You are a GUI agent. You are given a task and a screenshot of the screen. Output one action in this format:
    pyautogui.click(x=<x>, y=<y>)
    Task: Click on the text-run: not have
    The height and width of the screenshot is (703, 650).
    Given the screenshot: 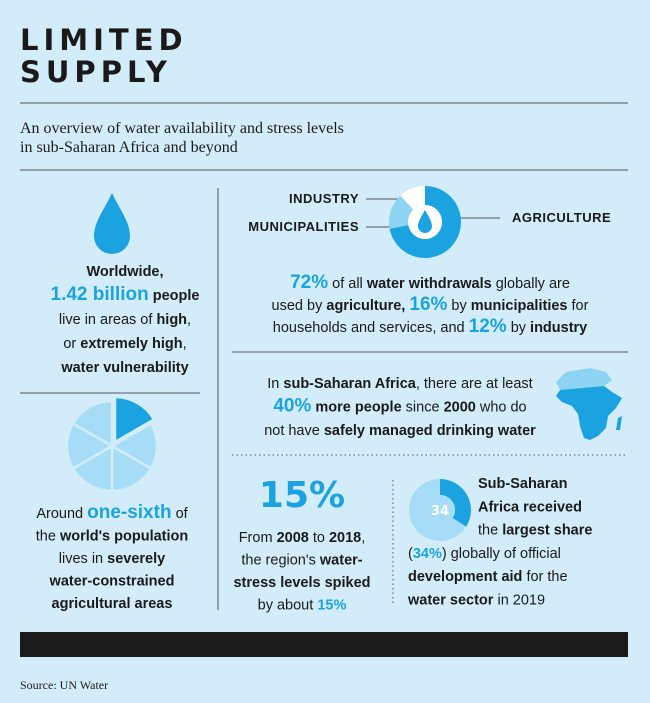 What is the action you would take?
    pyautogui.click(x=294, y=431)
    